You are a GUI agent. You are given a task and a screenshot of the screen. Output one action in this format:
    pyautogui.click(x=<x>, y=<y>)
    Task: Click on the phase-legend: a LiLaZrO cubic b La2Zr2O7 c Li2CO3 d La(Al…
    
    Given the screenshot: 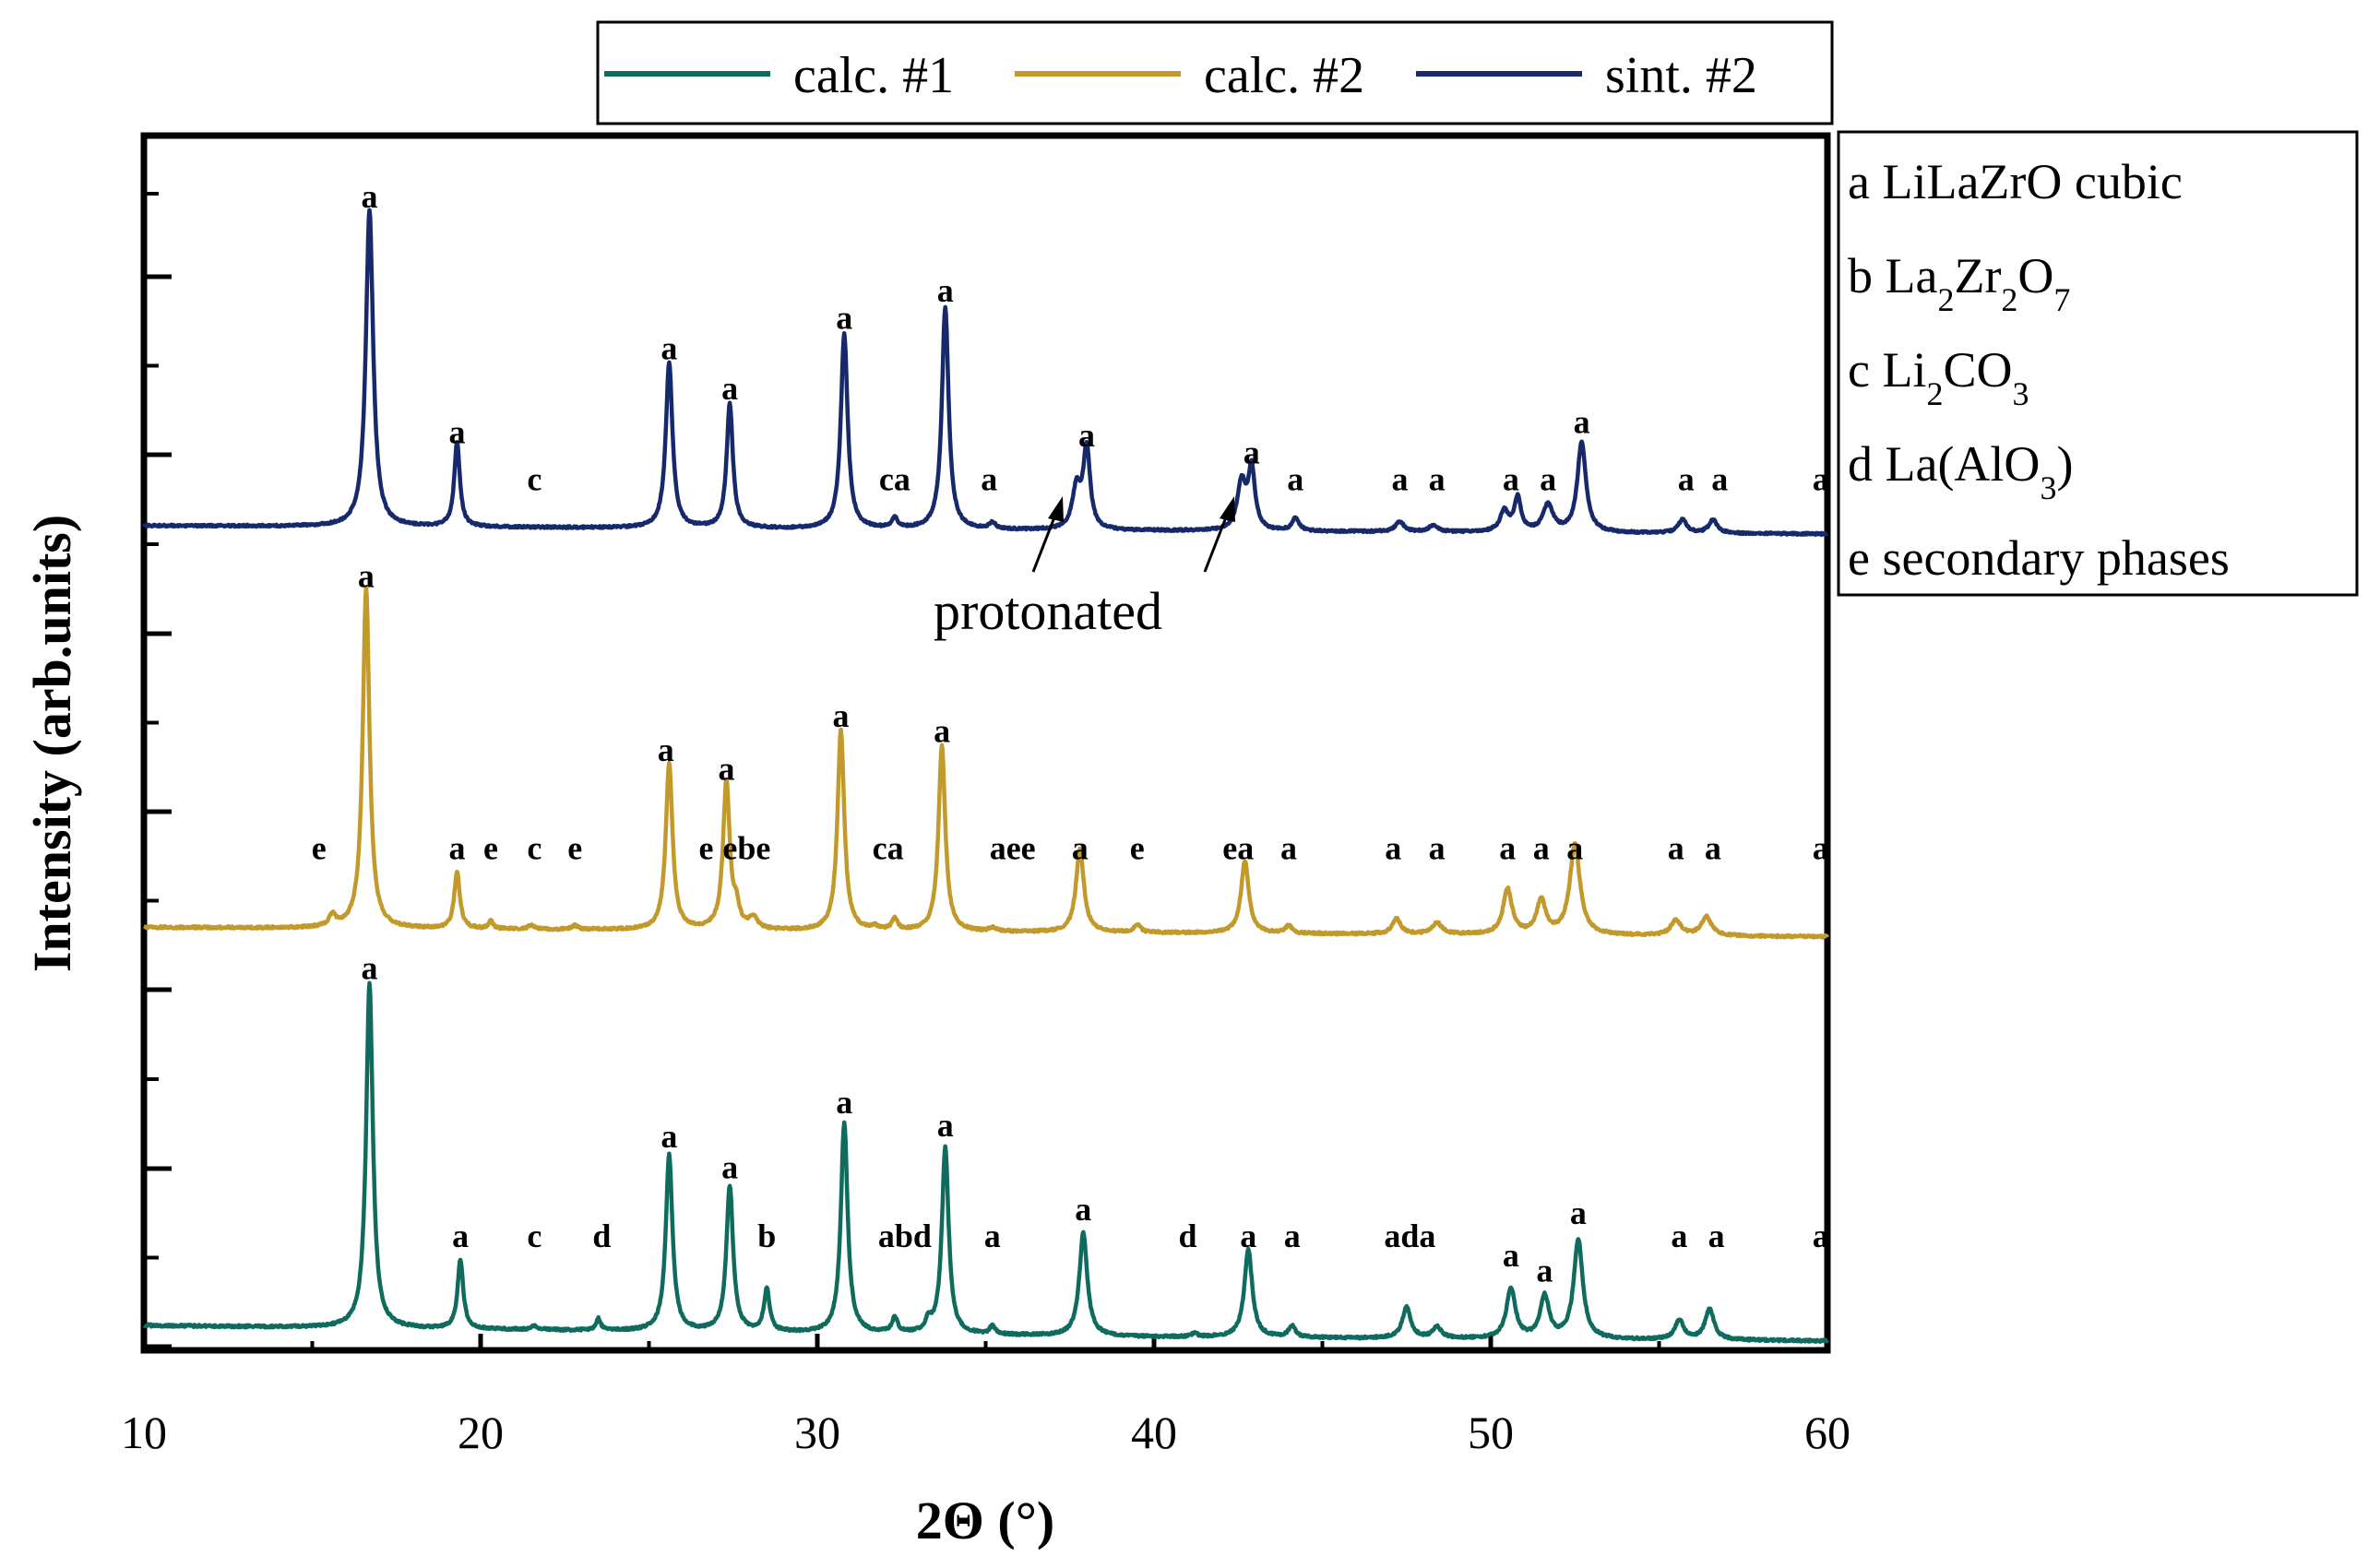 What is the action you would take?
    pyautogui.click(x=2098, y=363)
    